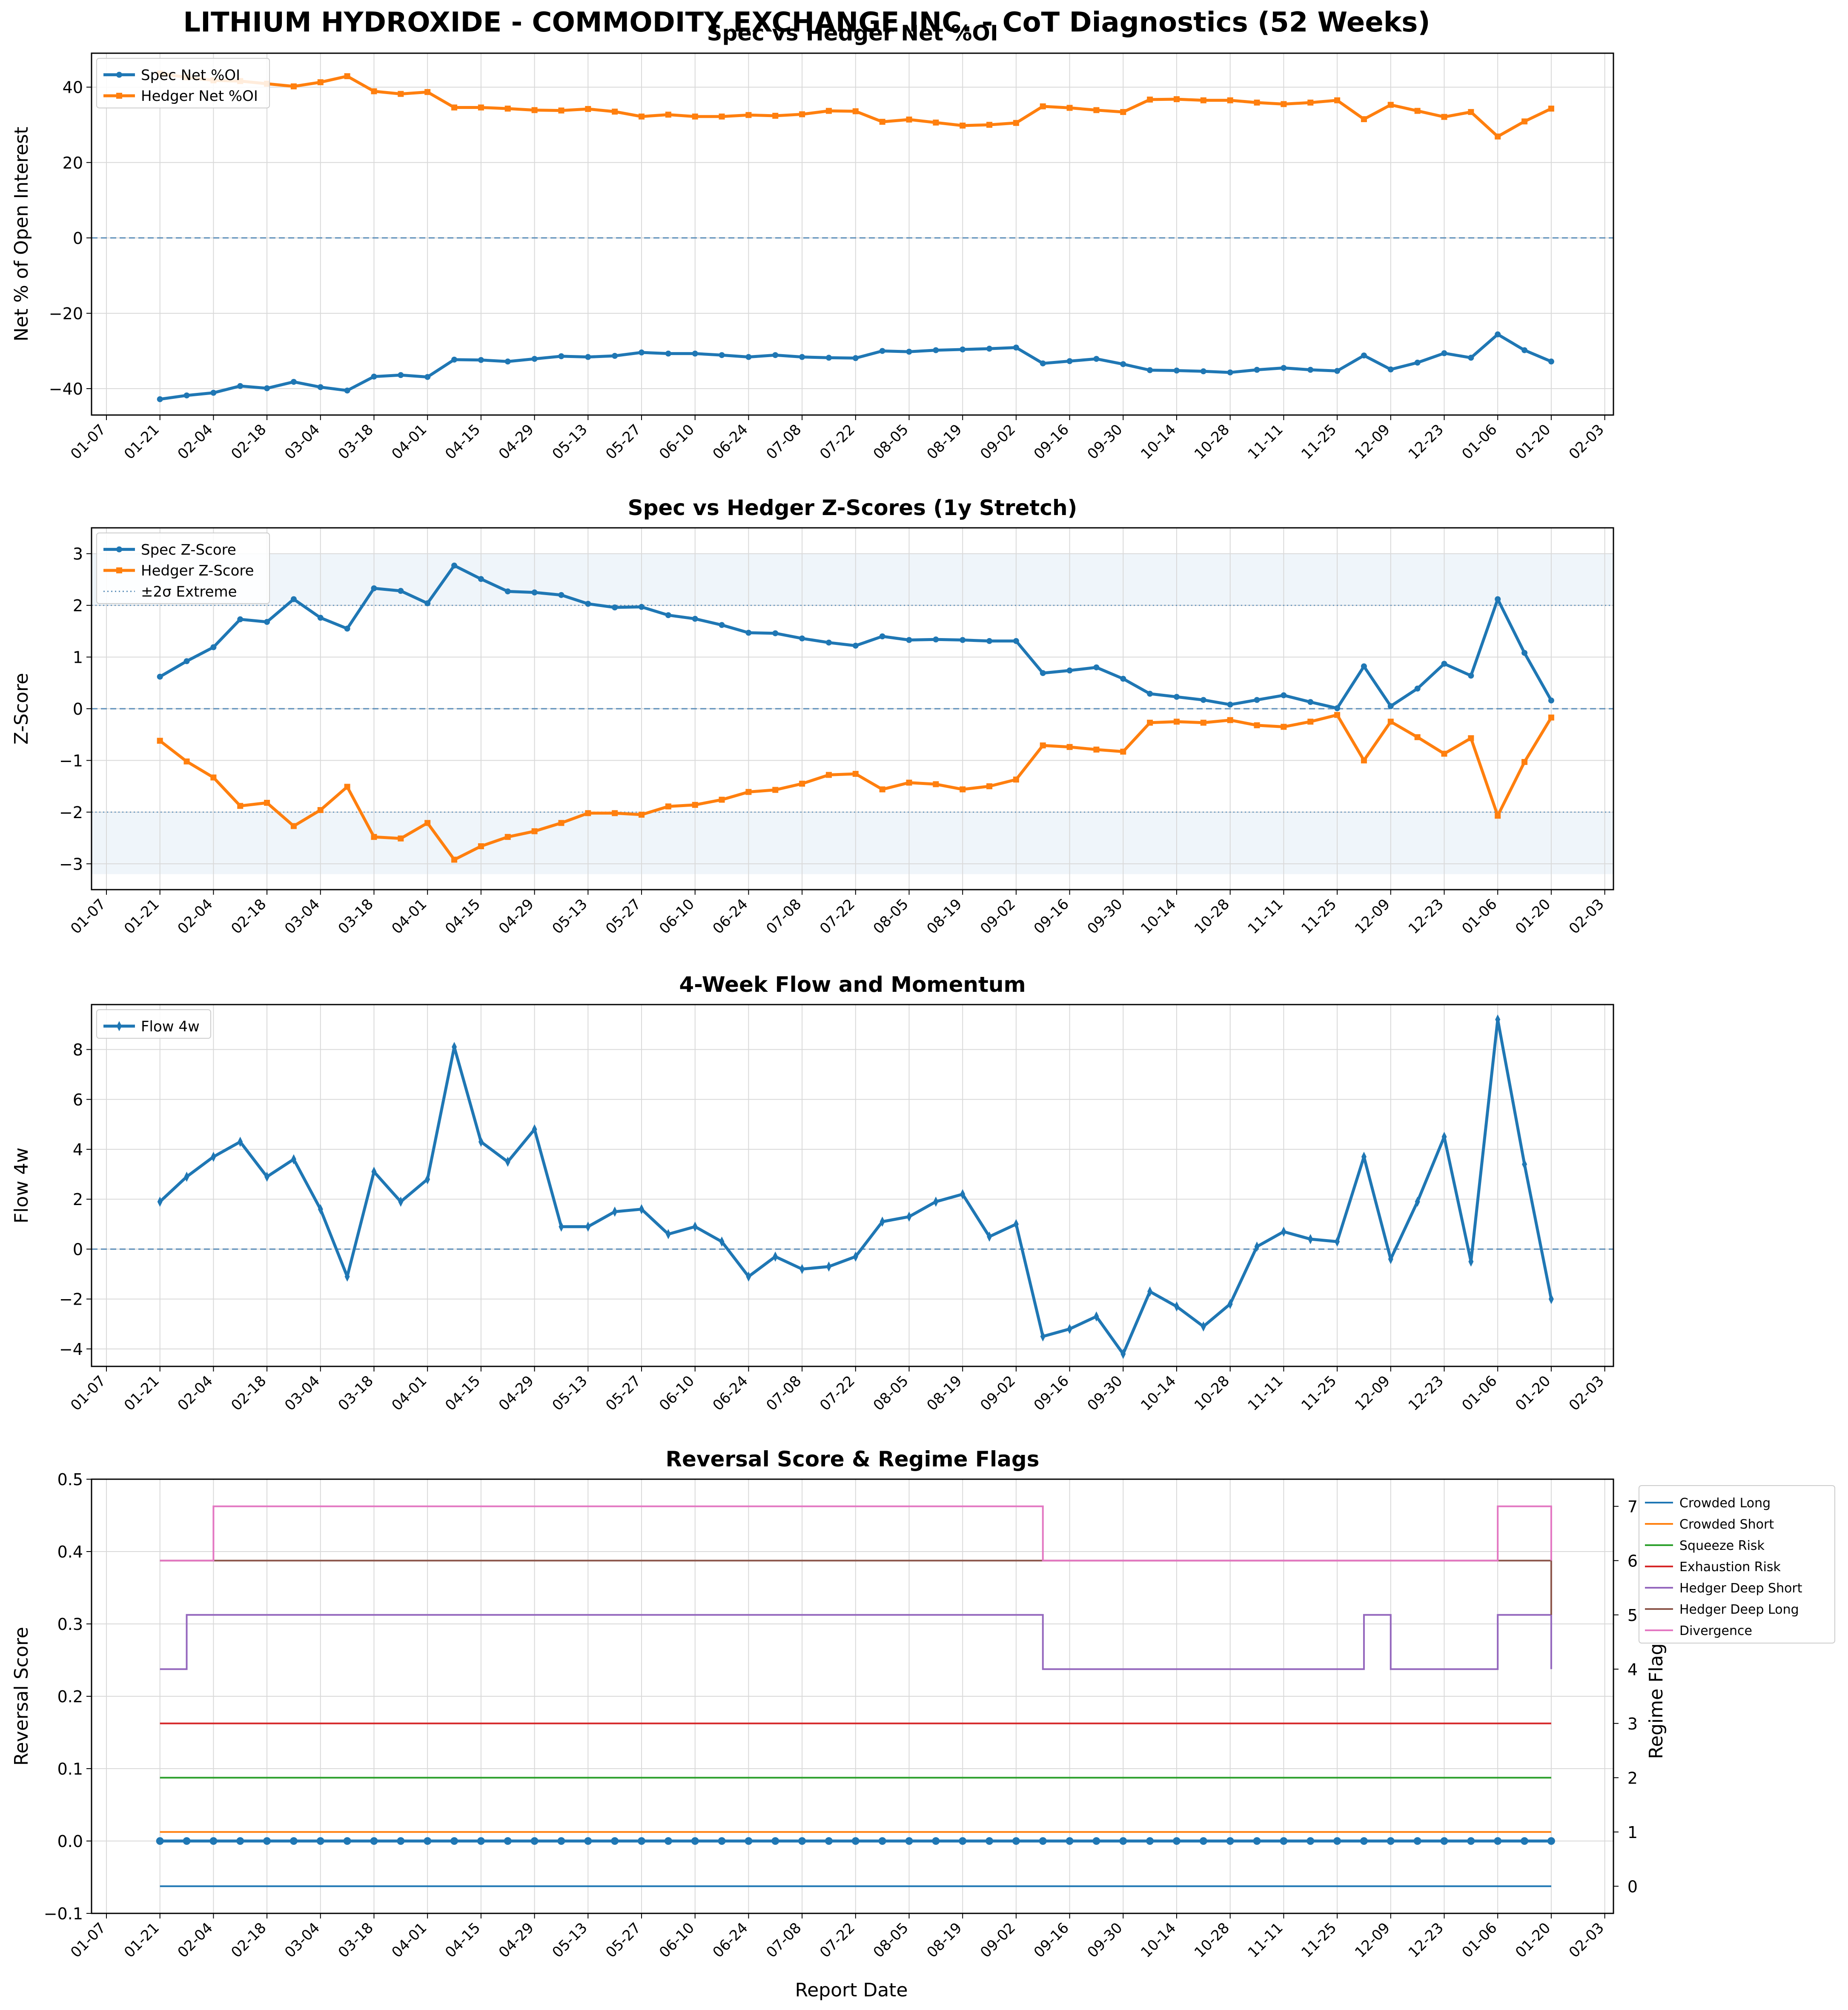  What do you see at coordinates (73, 88) in the screenshot?
I see `y-tick-label: 40` at bounding box center [73, 88].